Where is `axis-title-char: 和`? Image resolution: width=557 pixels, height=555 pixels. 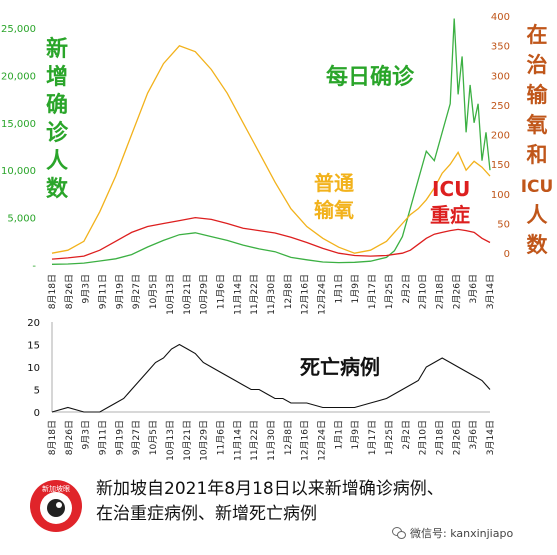
axis-title-char: 和 is located at coordinates (537, 155).